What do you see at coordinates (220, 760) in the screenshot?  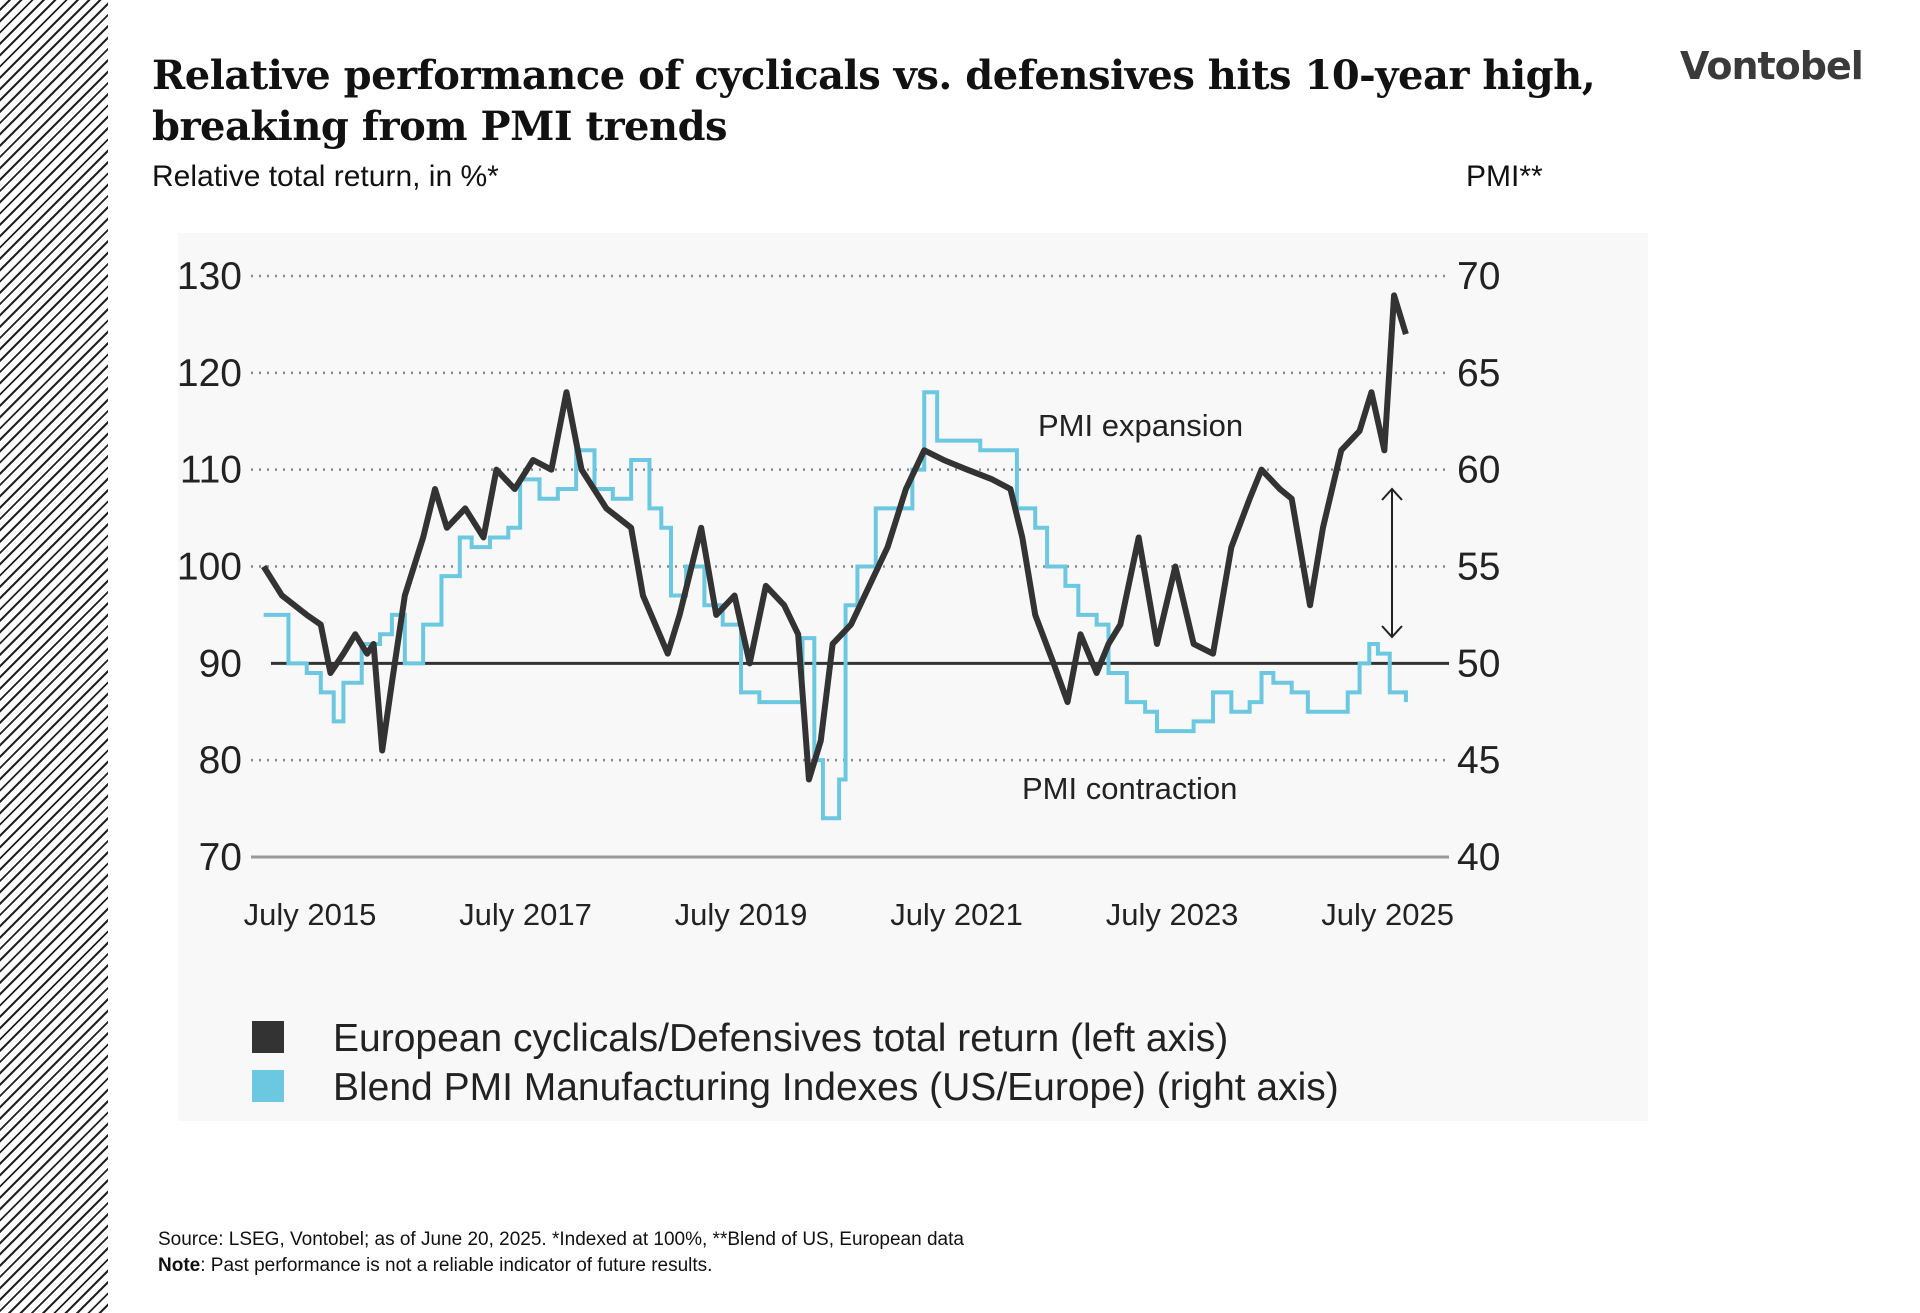 I see `left-y-tick-label: 80` at bounding box center [220, 760].